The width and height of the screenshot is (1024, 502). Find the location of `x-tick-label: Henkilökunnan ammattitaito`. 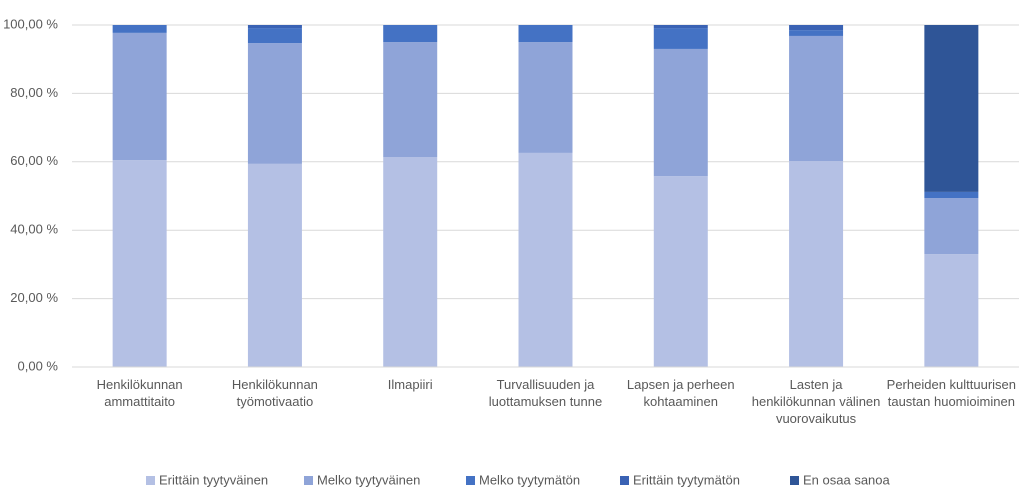

x-tick-label: Henkilökunnan ammattitaito is located at coordinates (139, 393).